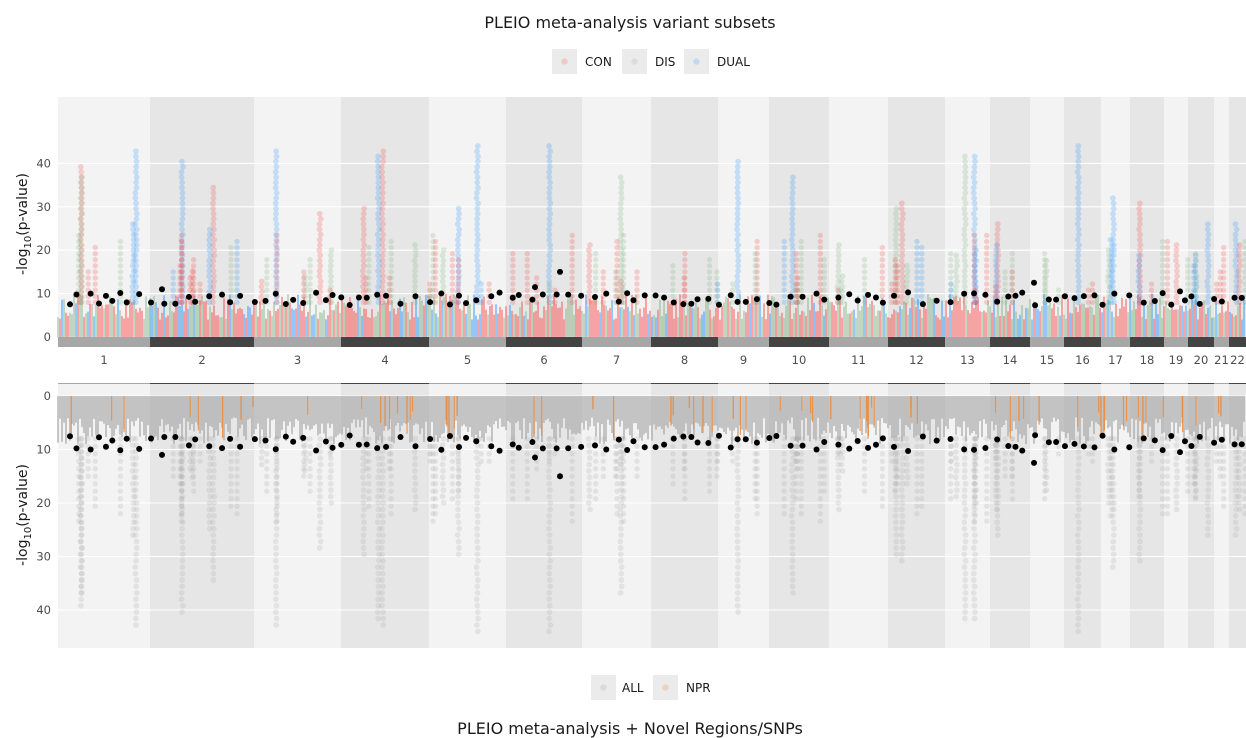  I want to click on bottom-lead-snp, so click(824, 442).